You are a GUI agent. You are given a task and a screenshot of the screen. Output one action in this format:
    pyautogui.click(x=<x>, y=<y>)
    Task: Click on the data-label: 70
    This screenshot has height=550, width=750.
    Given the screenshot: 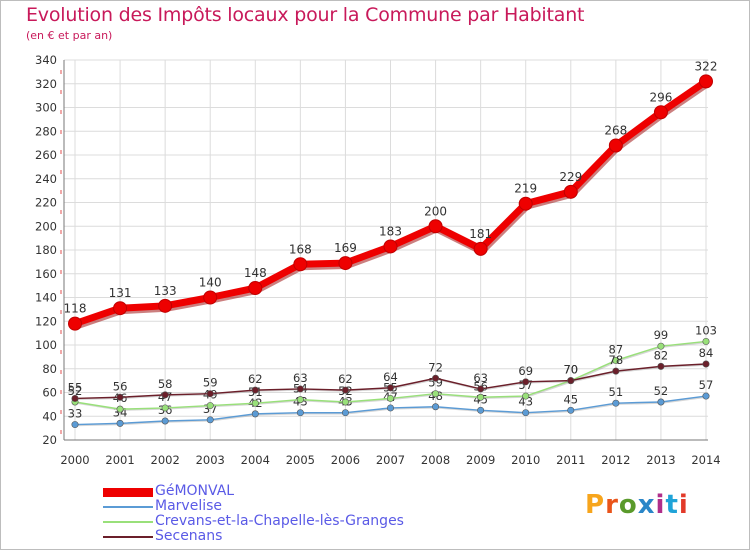 What is the action you would take?
    pyautogui.click(x=570, y=370)
    